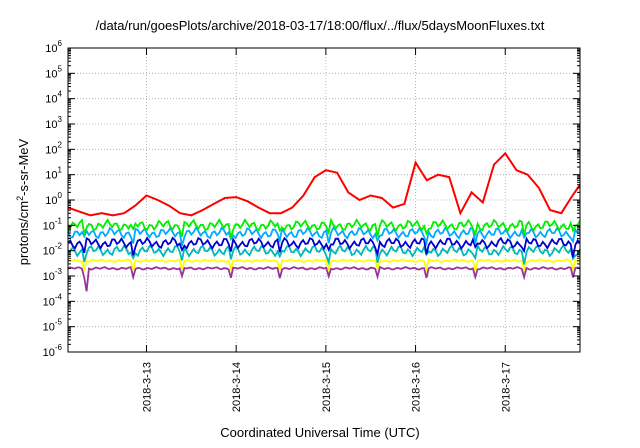  I want to click on y-tick-label: 10⁶, so click(53, 47).